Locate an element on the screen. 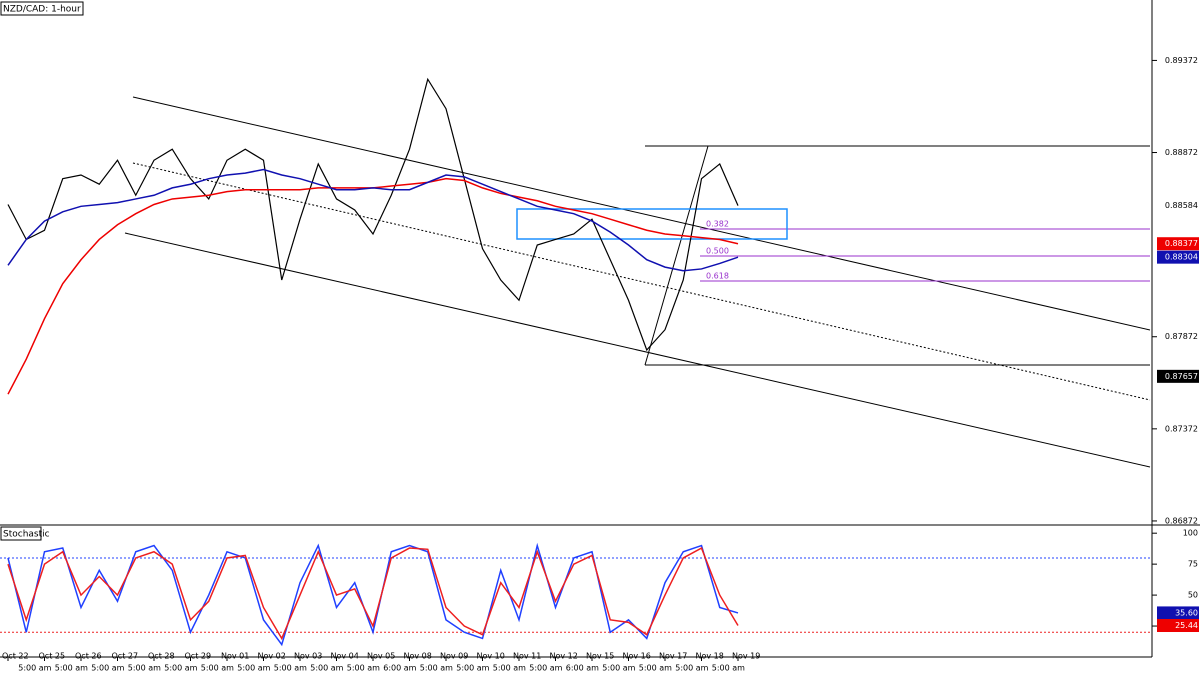  chart-title: NZD/CAD: 1-hour is located at coordinates (42, 10).